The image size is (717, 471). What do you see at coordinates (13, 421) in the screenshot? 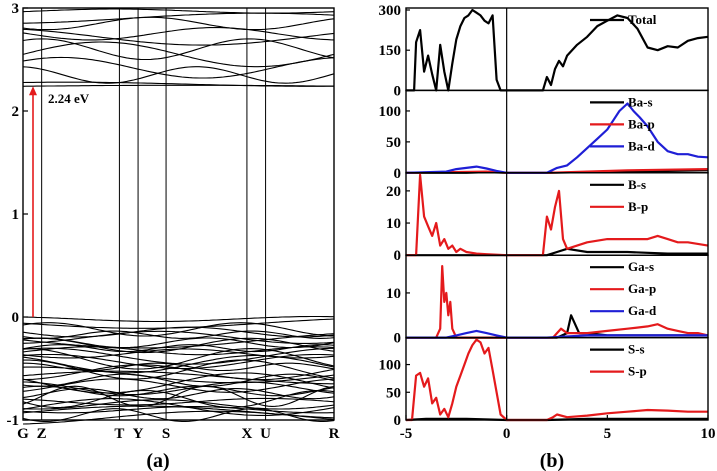
I see `ytick-label: -1` at bounding box center [13, 421].